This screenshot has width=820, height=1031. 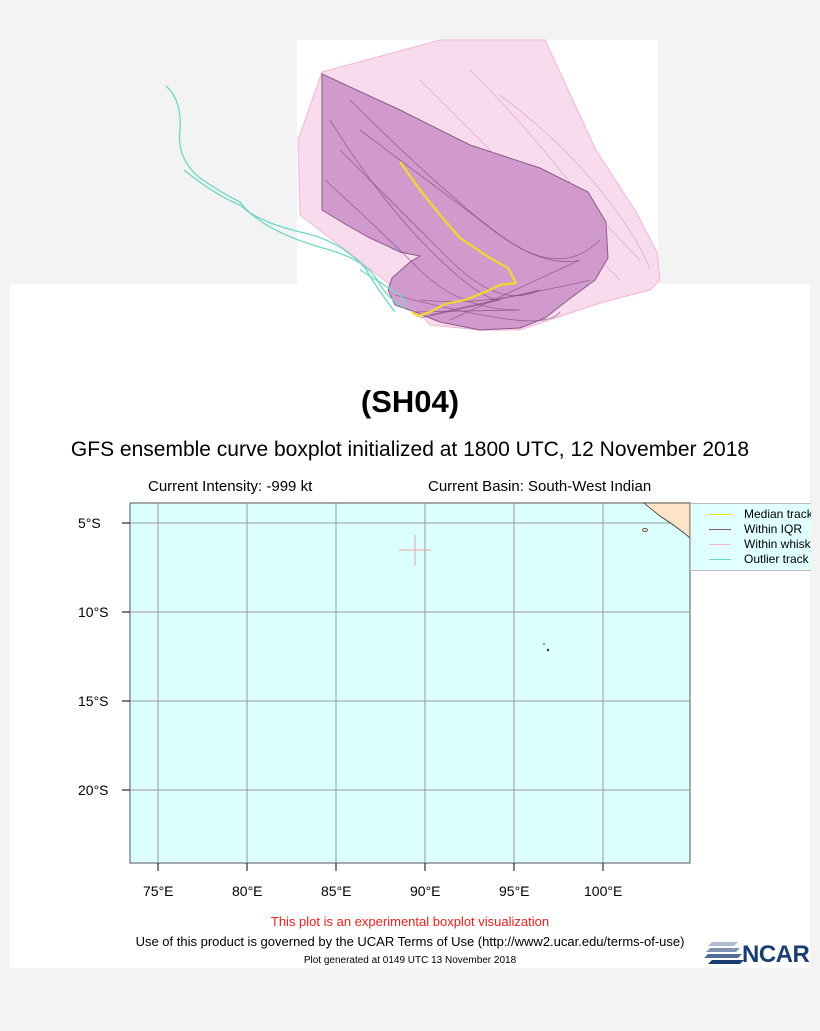 I want to click on island-small, so click(x=645, y=530).